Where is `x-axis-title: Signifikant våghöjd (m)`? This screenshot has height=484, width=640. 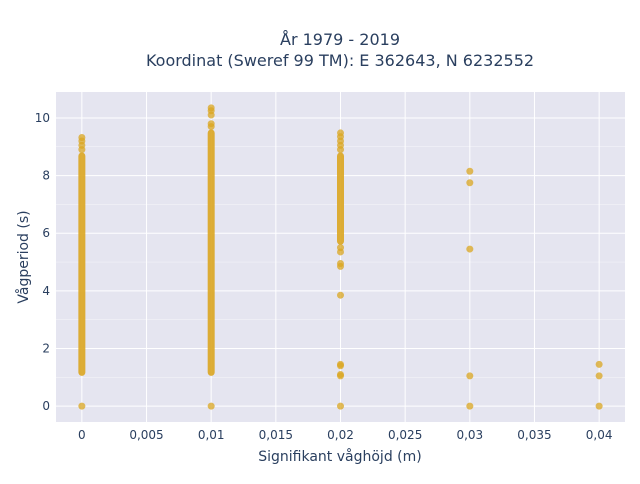
x-axis-title: Signifikant våghöjd (m) is located at coordinates (339, 456).